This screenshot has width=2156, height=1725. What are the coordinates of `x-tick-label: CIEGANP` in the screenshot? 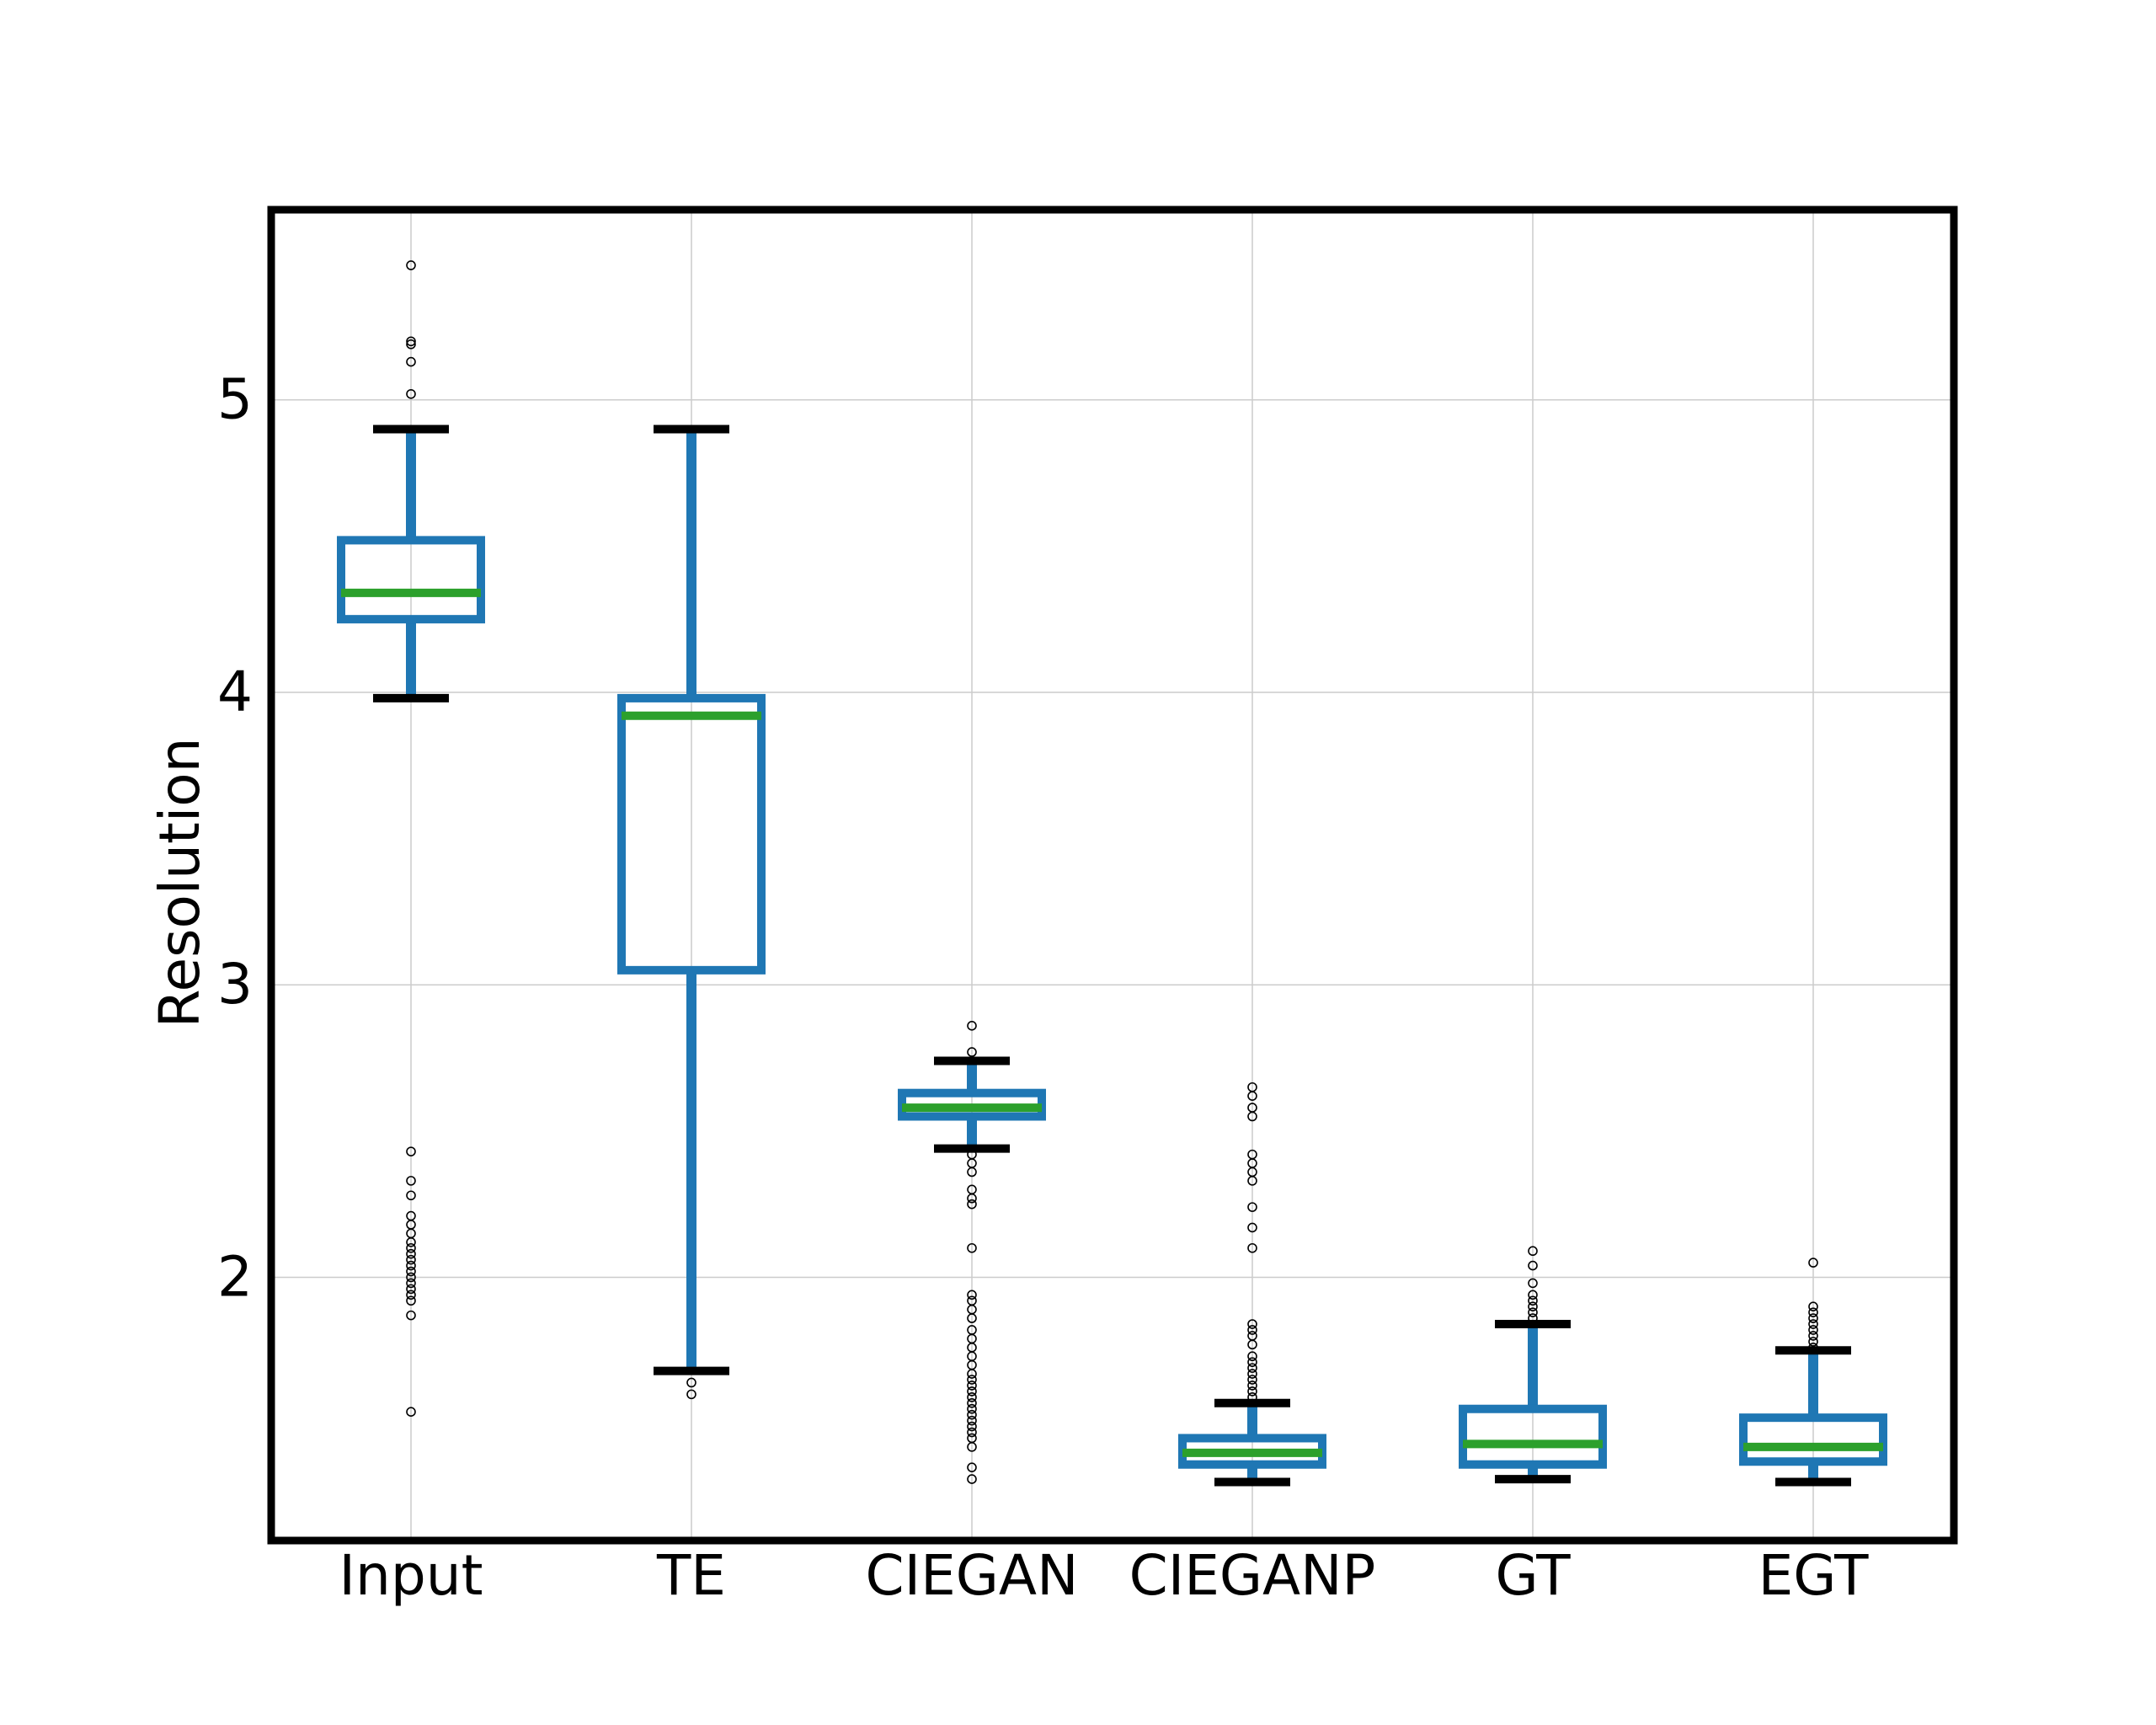 It's located at (1252, 1575).